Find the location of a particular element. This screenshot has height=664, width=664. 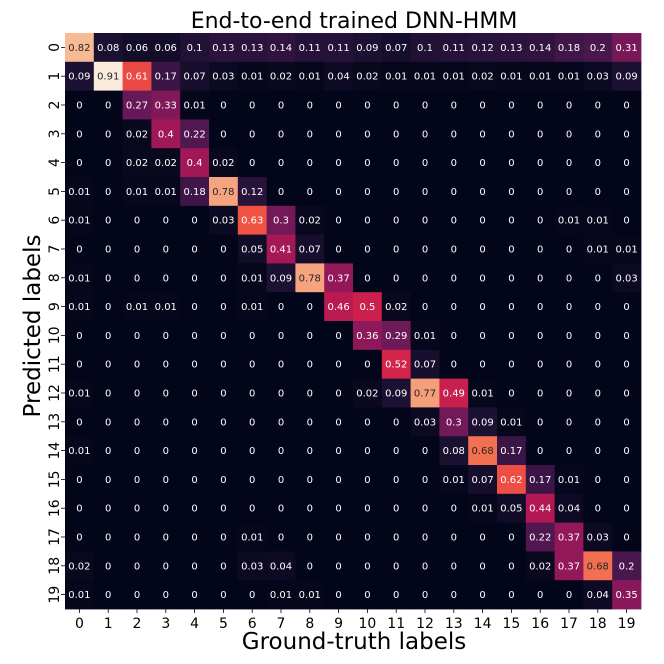

cell-value-label: 0.1 is located at coordinates (425, 48).